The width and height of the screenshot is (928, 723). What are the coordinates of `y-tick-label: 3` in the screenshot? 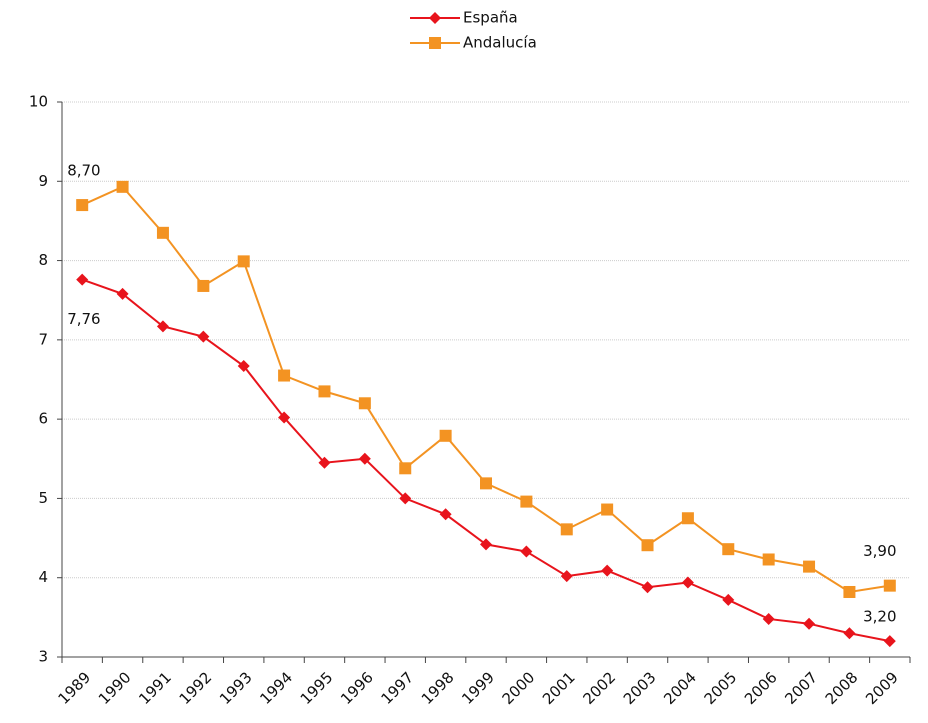 It's located at (43, 657).